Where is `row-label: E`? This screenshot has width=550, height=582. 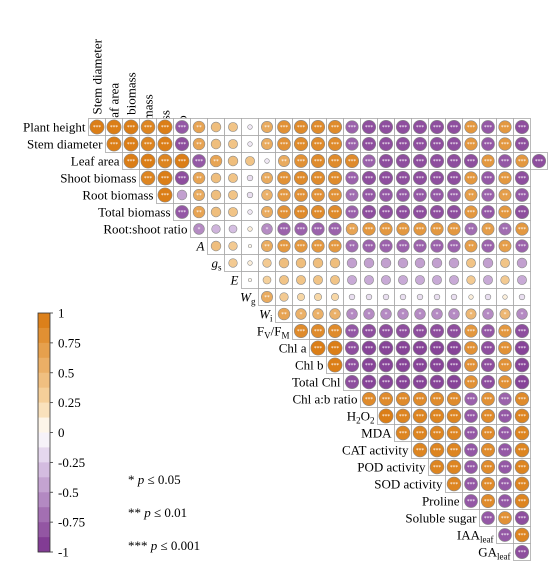
row-label: E is located at coordinates (234, 280).